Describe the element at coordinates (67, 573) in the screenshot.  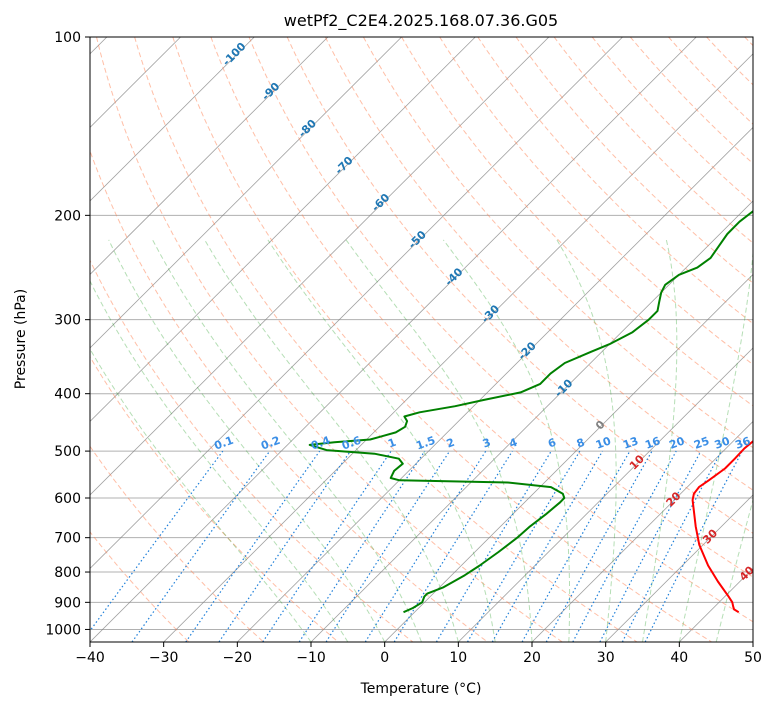
I see `y-tick-label: 800` at that location.